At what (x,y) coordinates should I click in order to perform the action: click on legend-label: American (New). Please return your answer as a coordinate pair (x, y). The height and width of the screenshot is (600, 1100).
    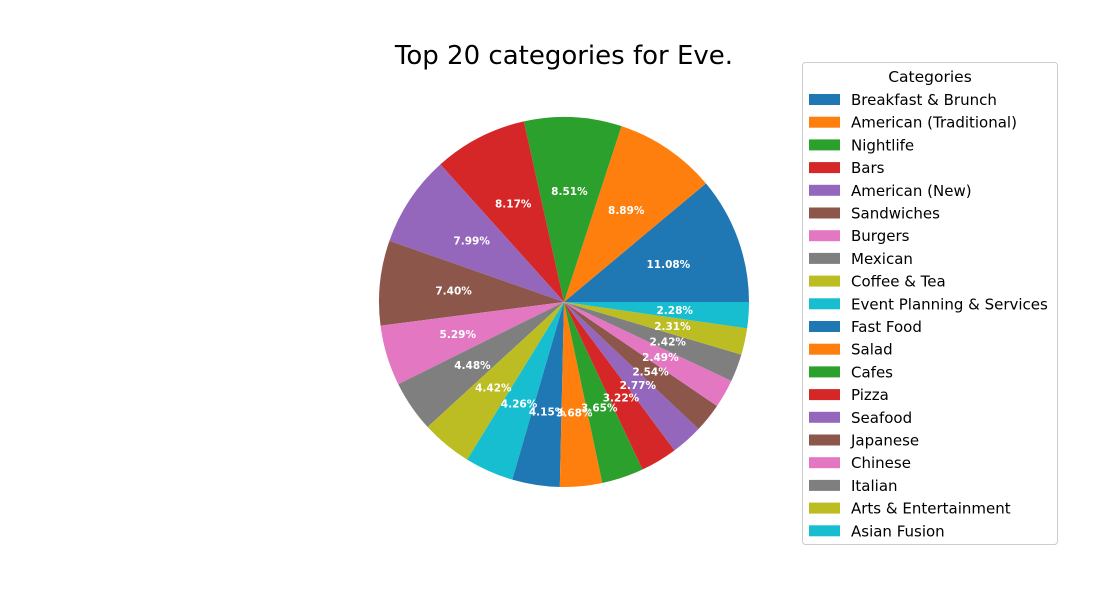
    Looking at the image, I should click on (911, 191).